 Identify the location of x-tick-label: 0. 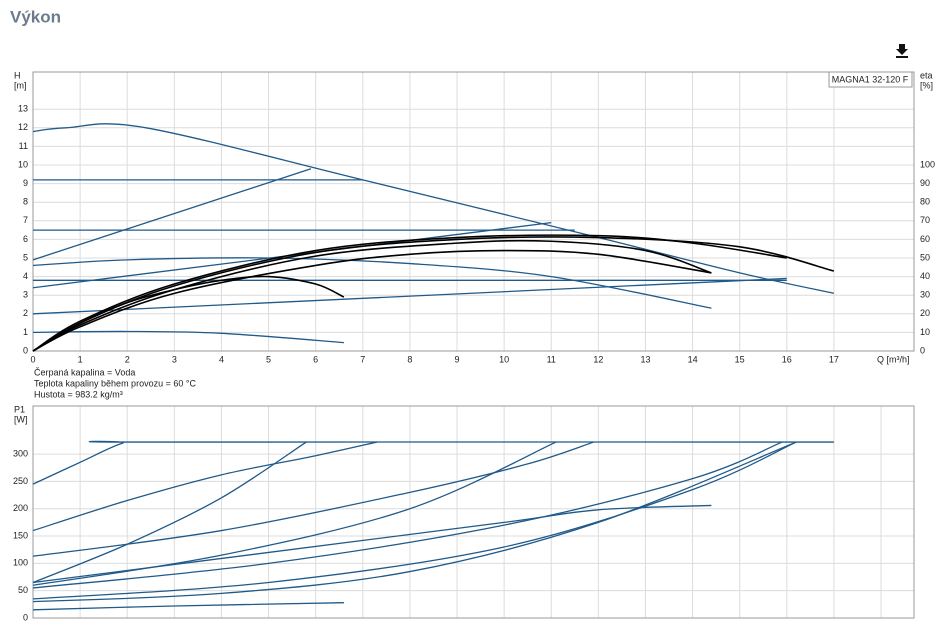
(32, 359).